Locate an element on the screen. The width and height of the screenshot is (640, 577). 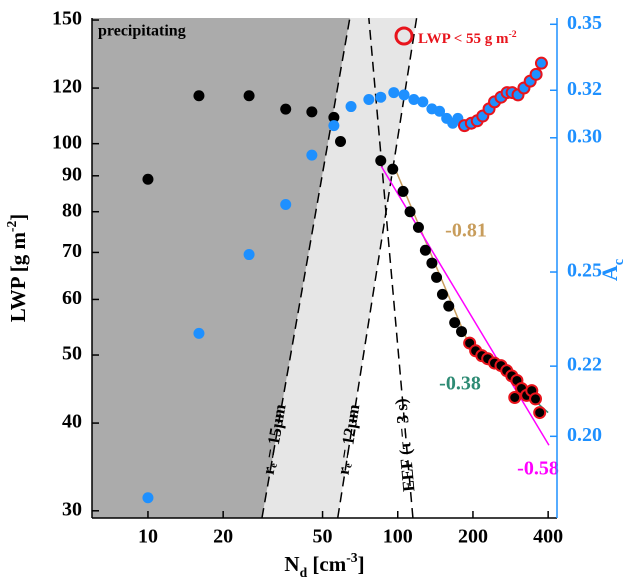
y-tick-label: 50 is located at coordinates (72, 354).